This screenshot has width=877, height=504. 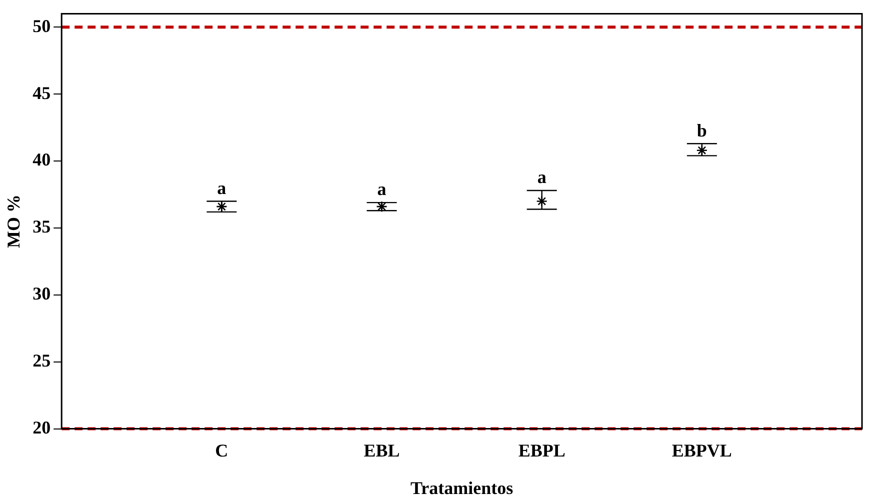 I want to click on y-tick-label: 20, so click(x=41, y=427).